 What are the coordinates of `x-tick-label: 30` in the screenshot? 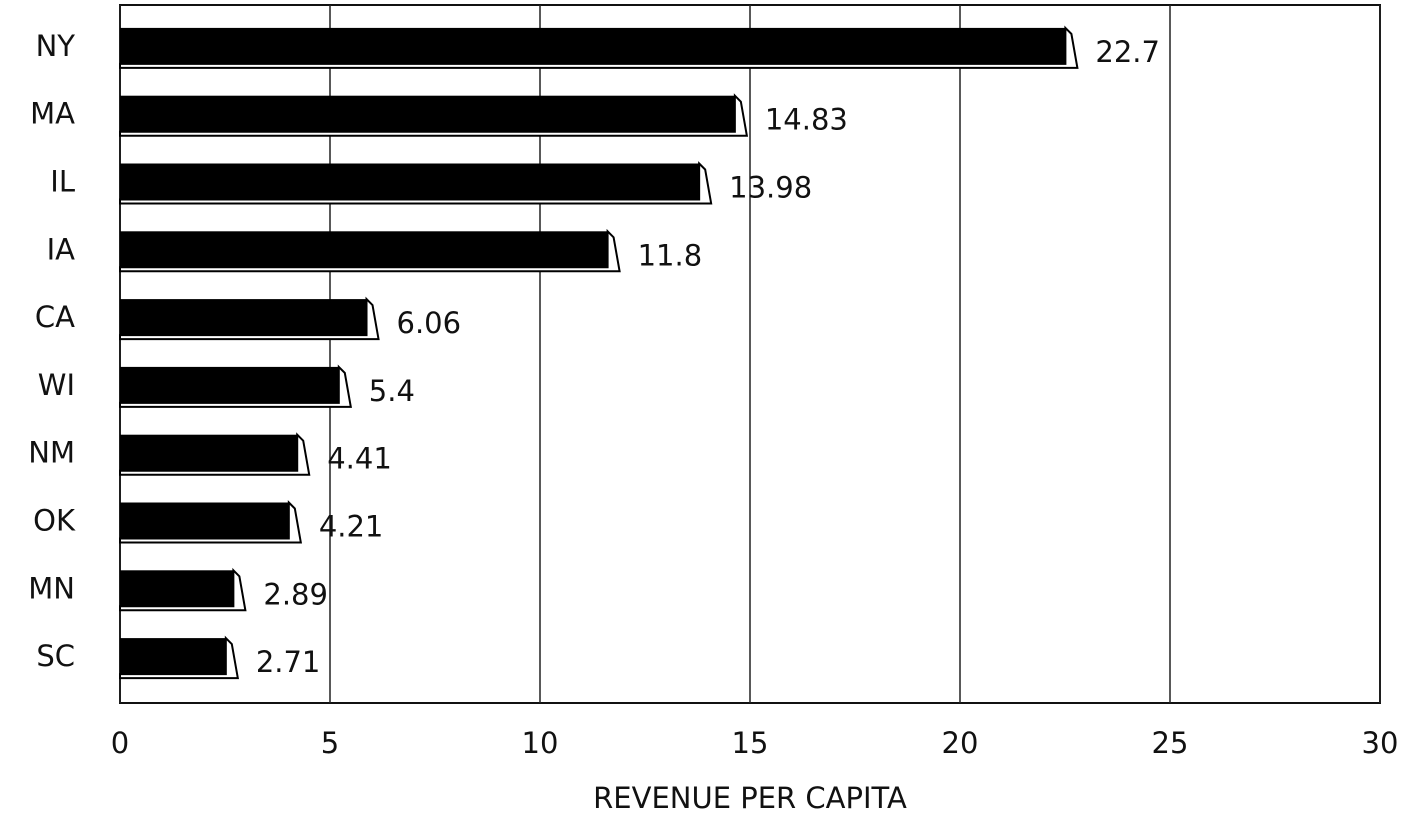 It's located at (1380, 743).